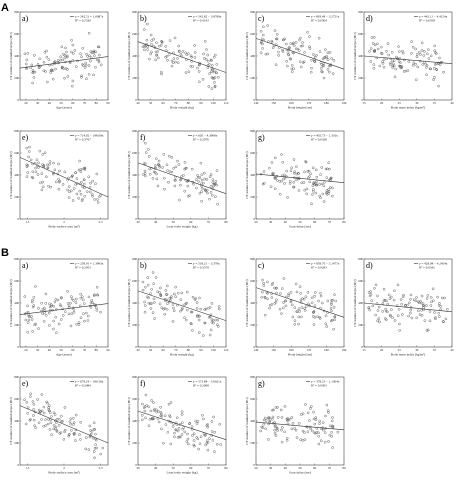 This screenshot has height=489, width=474. I want to click on legend-r2: R² = 0.3579, so click(201, 268).